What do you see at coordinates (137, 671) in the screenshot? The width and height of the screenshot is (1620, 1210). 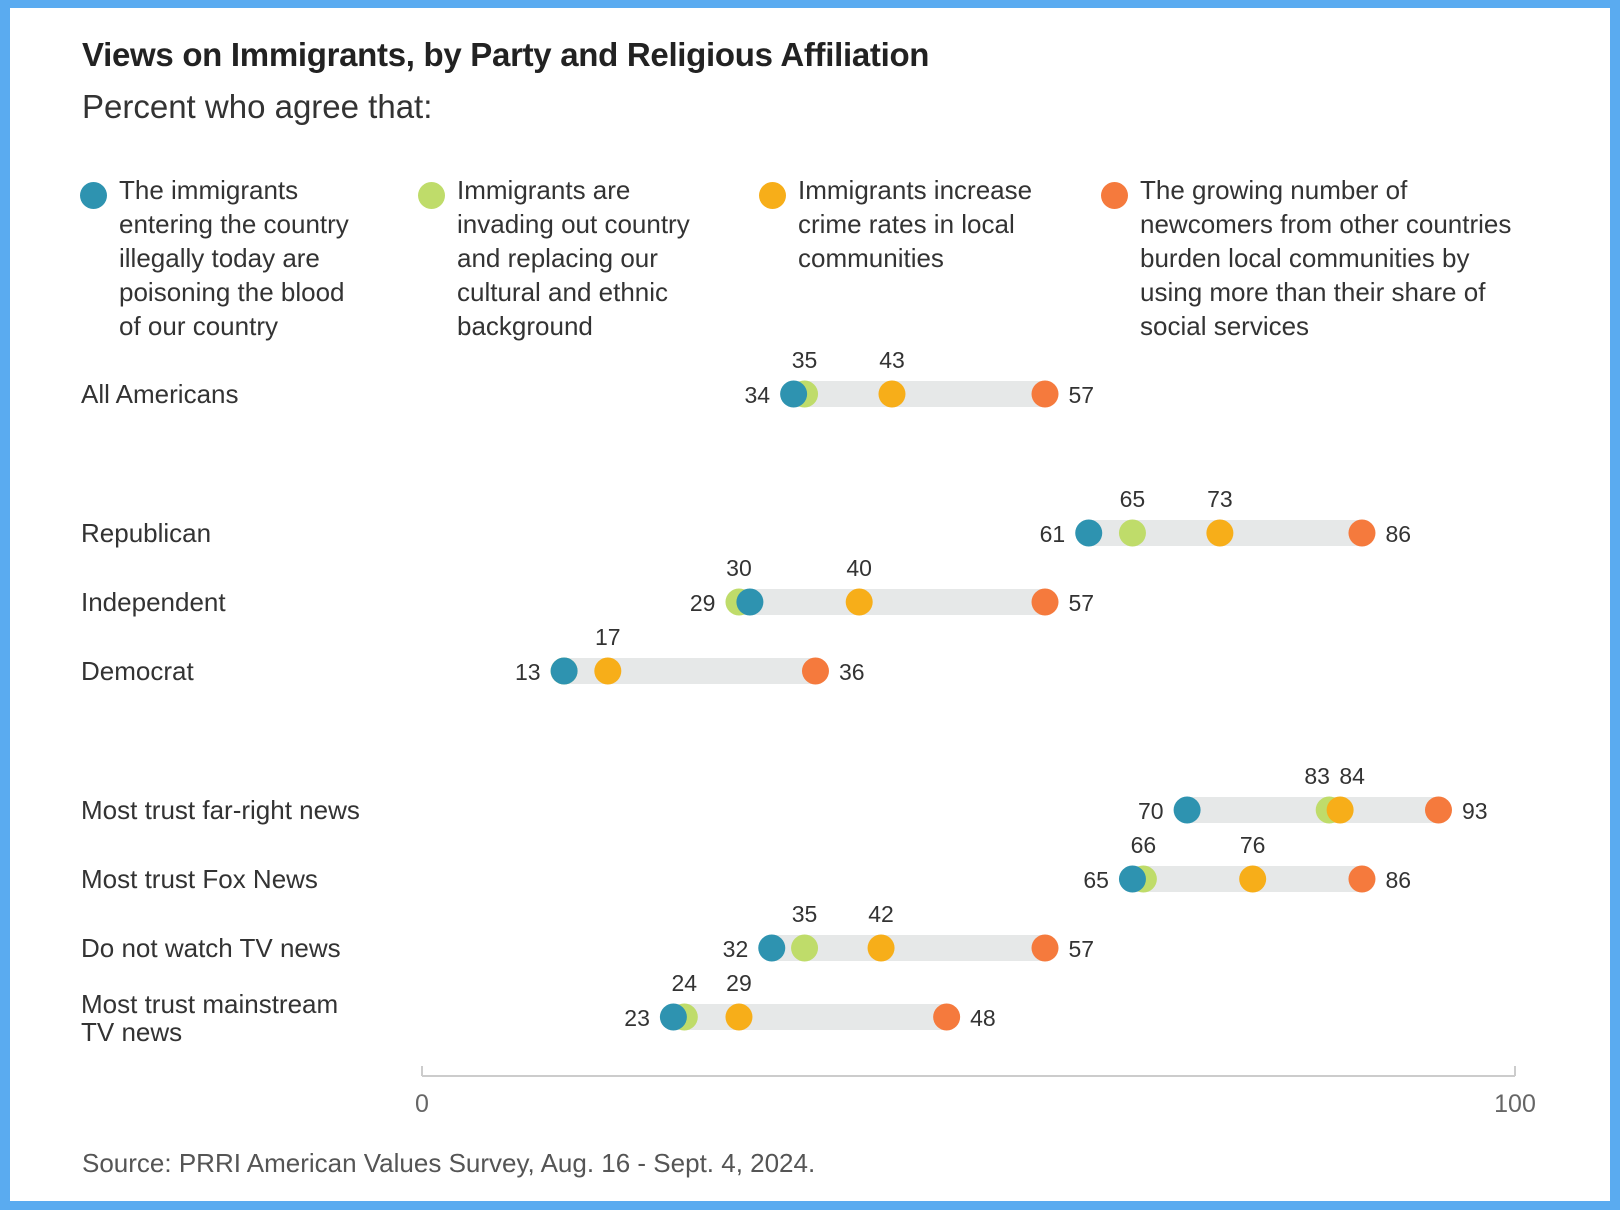 I see `row-label: Democrat` at bounding box center [137, 671].